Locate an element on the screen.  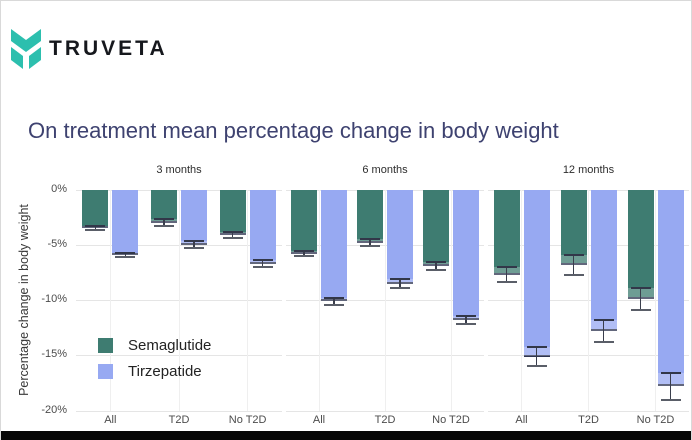
truveta-logo-text: TRUVETA is located at coordinates (108, 48).